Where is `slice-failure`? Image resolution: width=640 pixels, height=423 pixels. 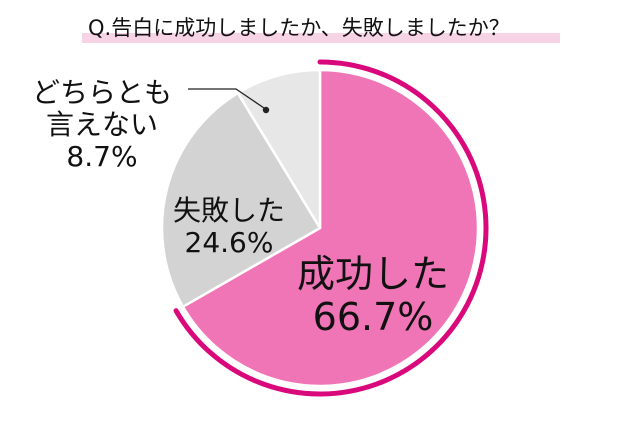 slice-failure is located at coordinates (241, 199).